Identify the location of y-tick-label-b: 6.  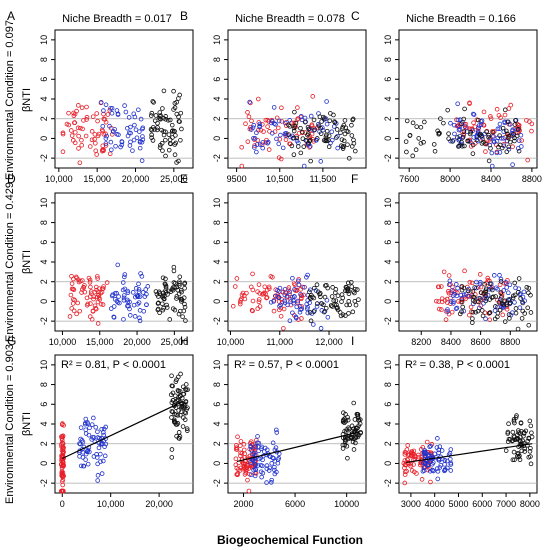
(217, 79).